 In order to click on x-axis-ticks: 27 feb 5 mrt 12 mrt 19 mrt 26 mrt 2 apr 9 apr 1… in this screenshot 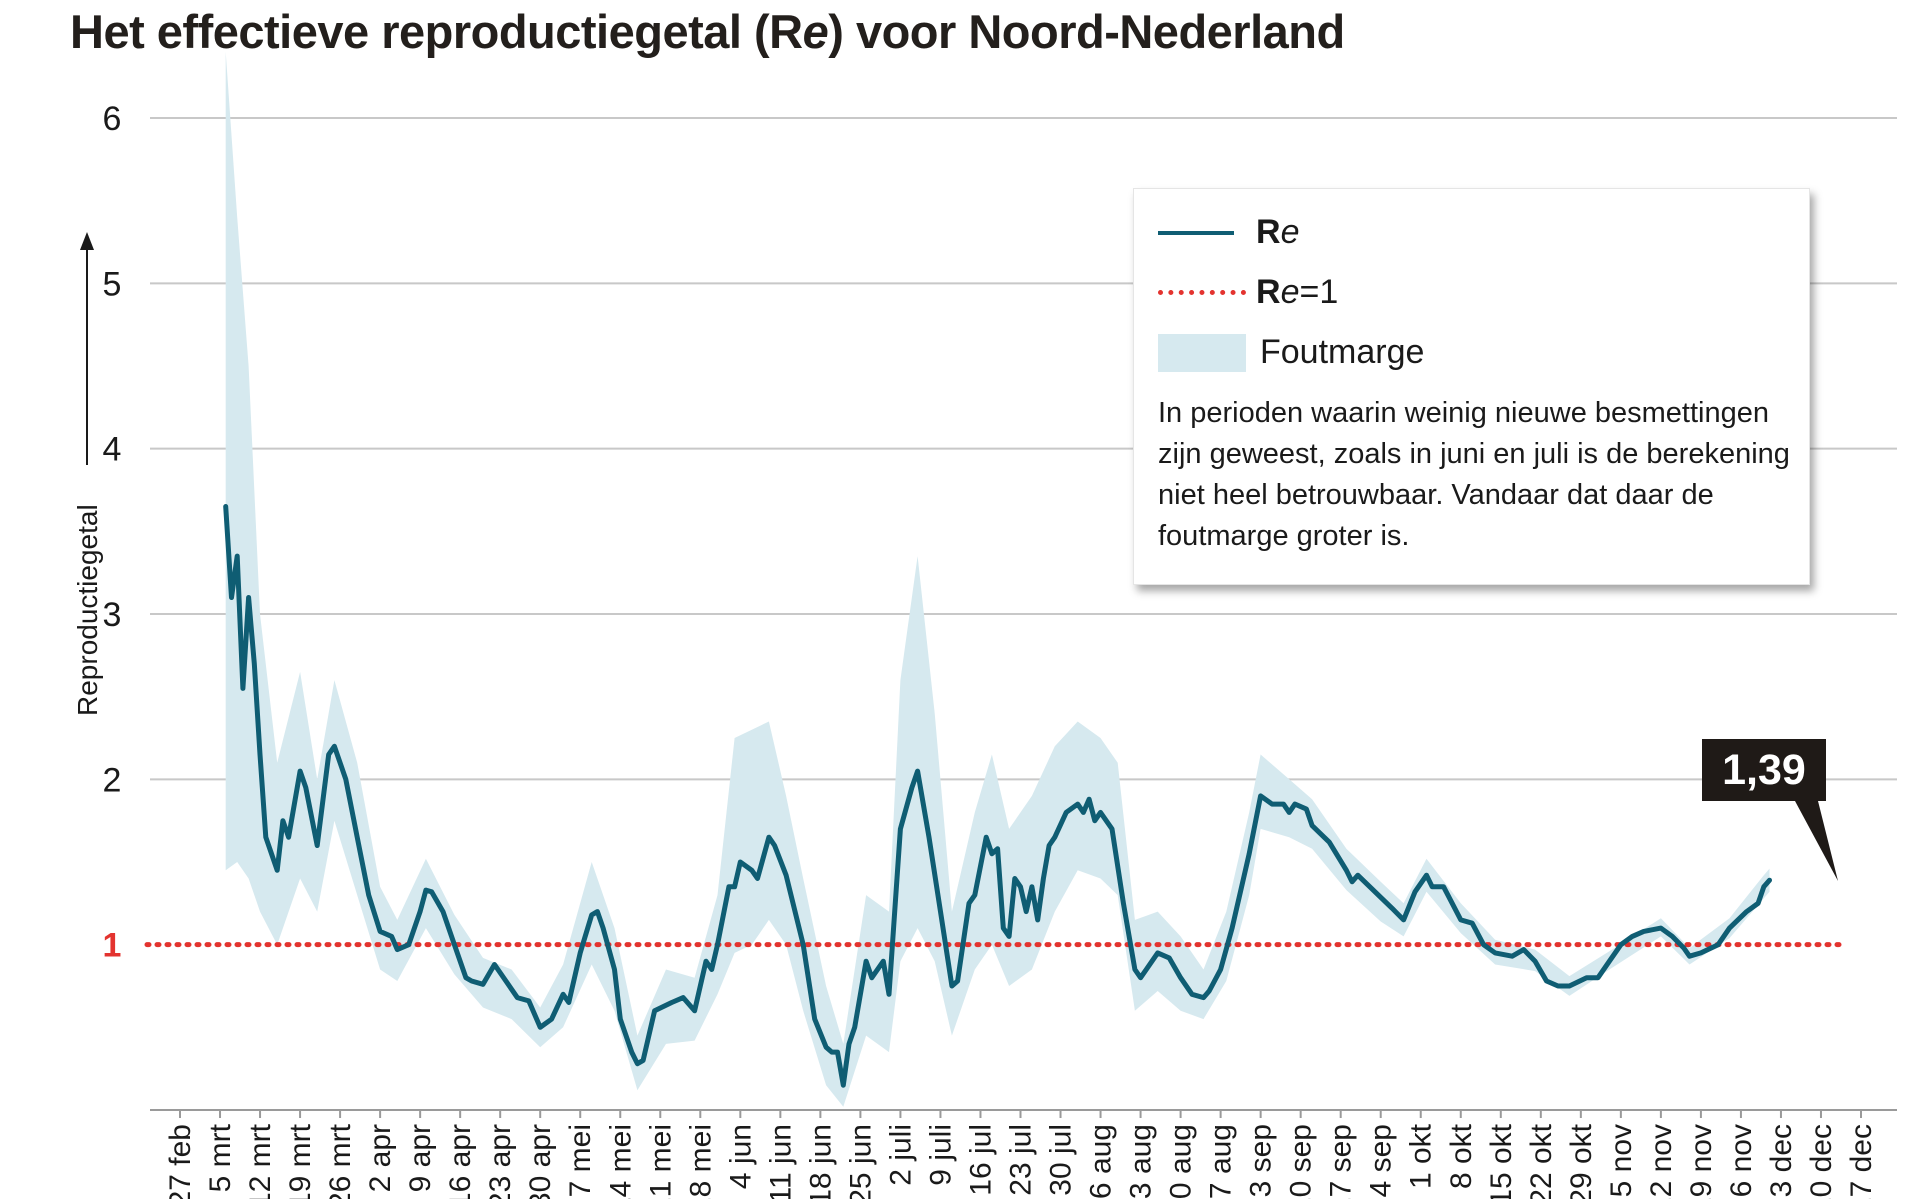, I will do `click(1021, 1154)`.